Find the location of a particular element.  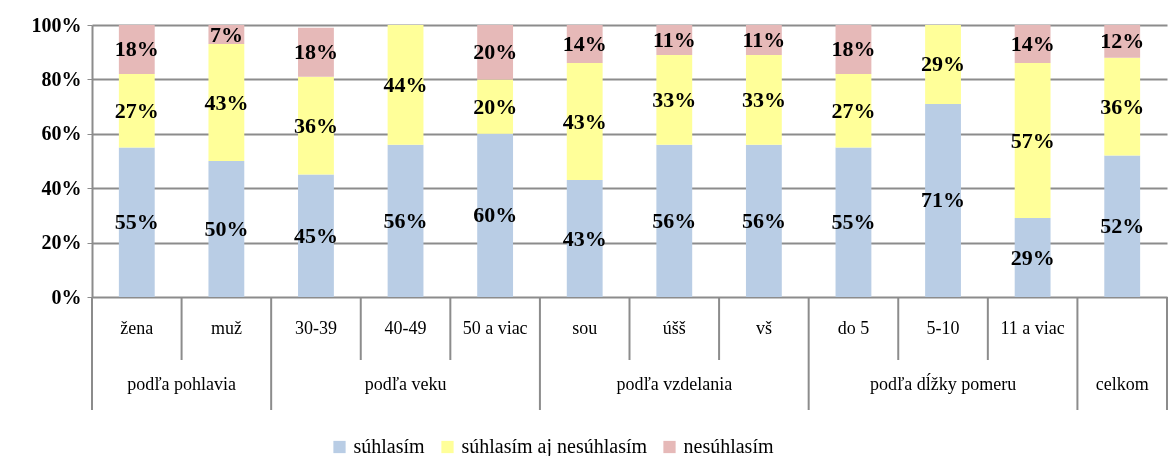

x-tick-label: muž is located at coordinates (226, 328).